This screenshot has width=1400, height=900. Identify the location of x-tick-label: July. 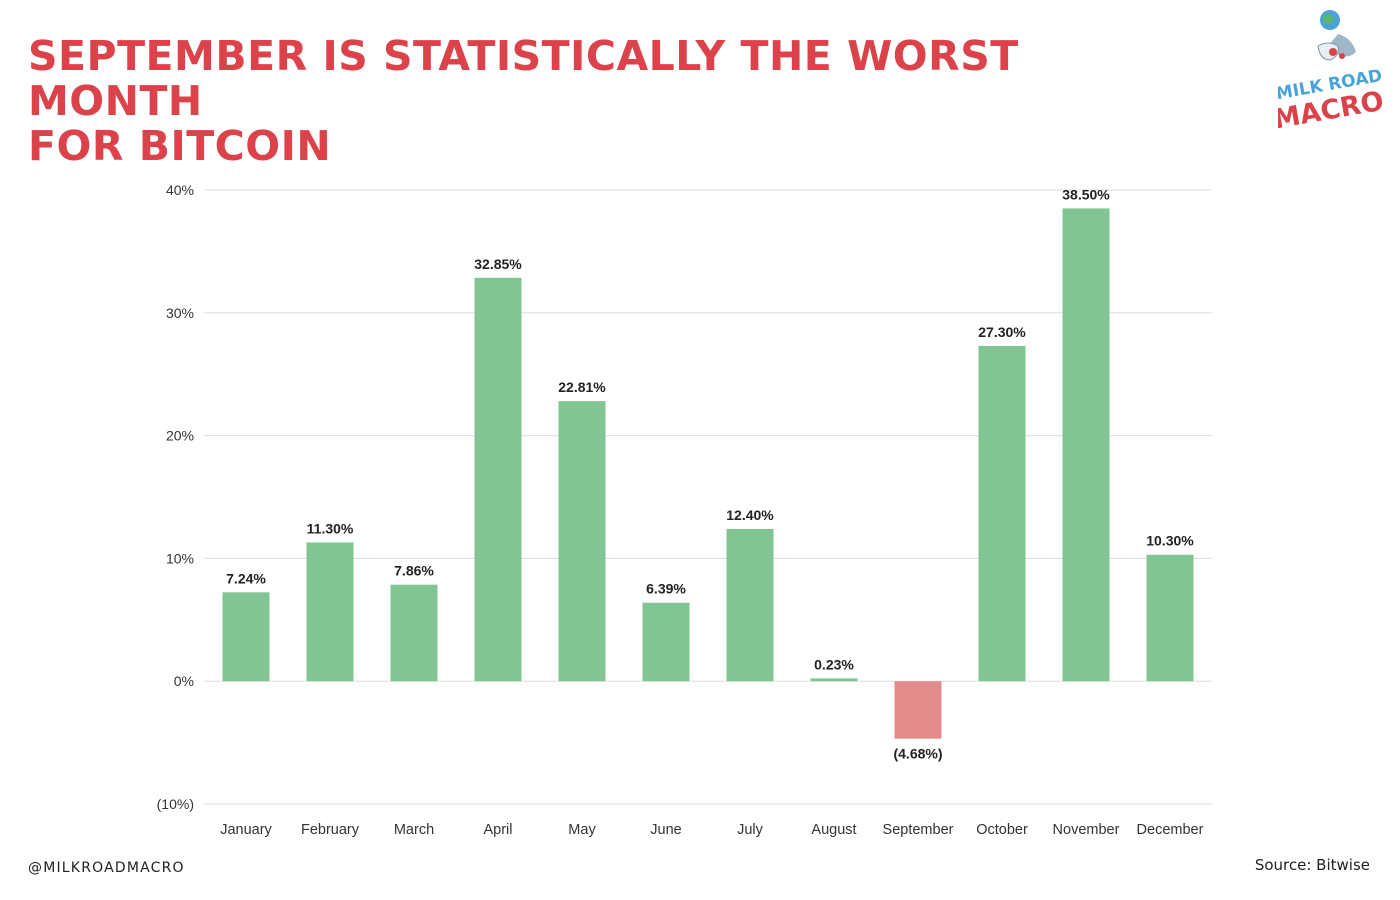
(750, 830).